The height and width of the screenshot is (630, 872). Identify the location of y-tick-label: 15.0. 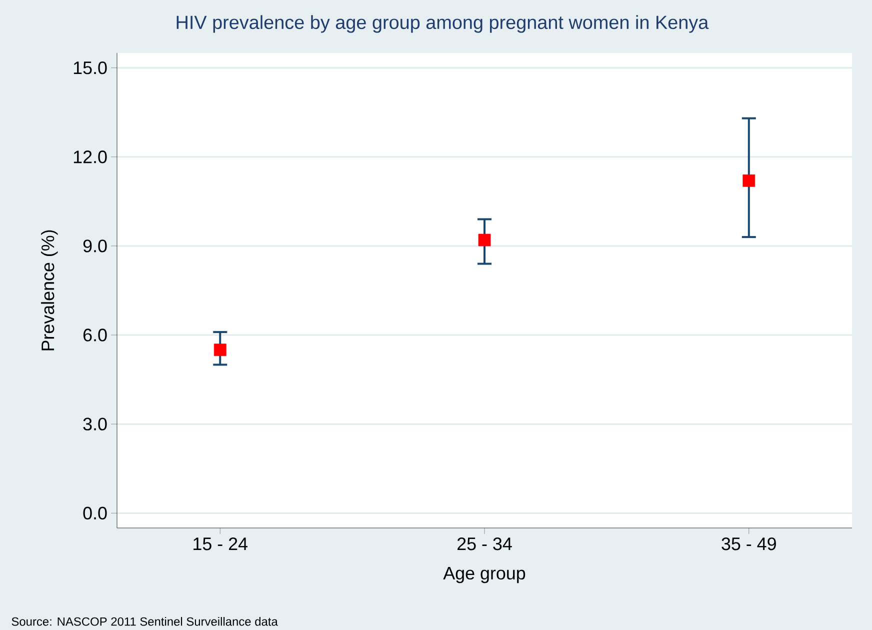
(90, 67).